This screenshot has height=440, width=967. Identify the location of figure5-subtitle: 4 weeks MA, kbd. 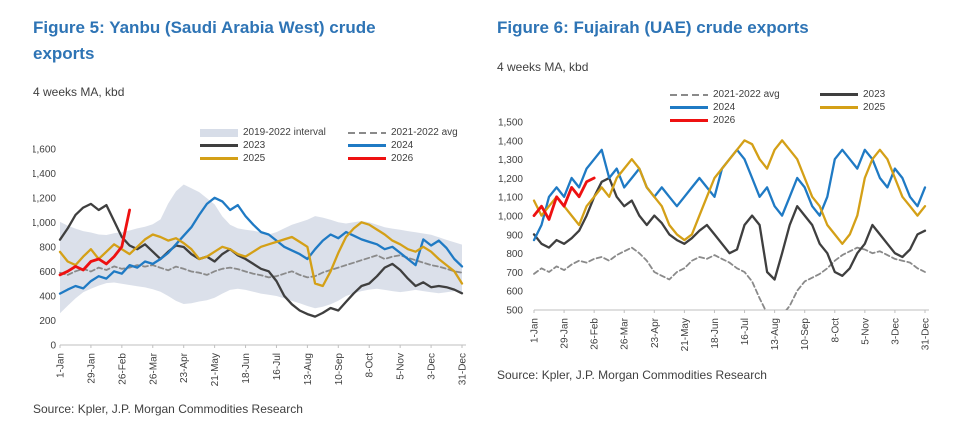
(79, 92).